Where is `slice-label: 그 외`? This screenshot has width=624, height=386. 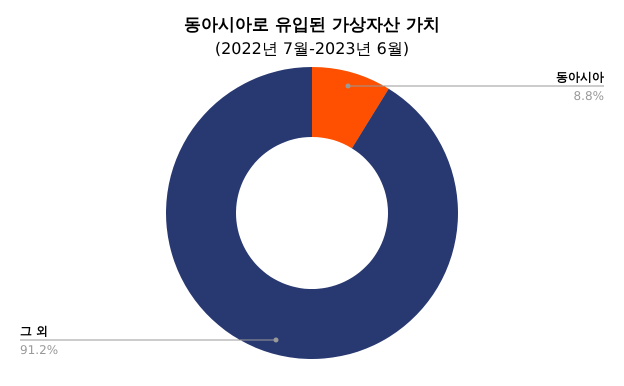 slice-label: 그 외 is located at coordinates (34, 331).